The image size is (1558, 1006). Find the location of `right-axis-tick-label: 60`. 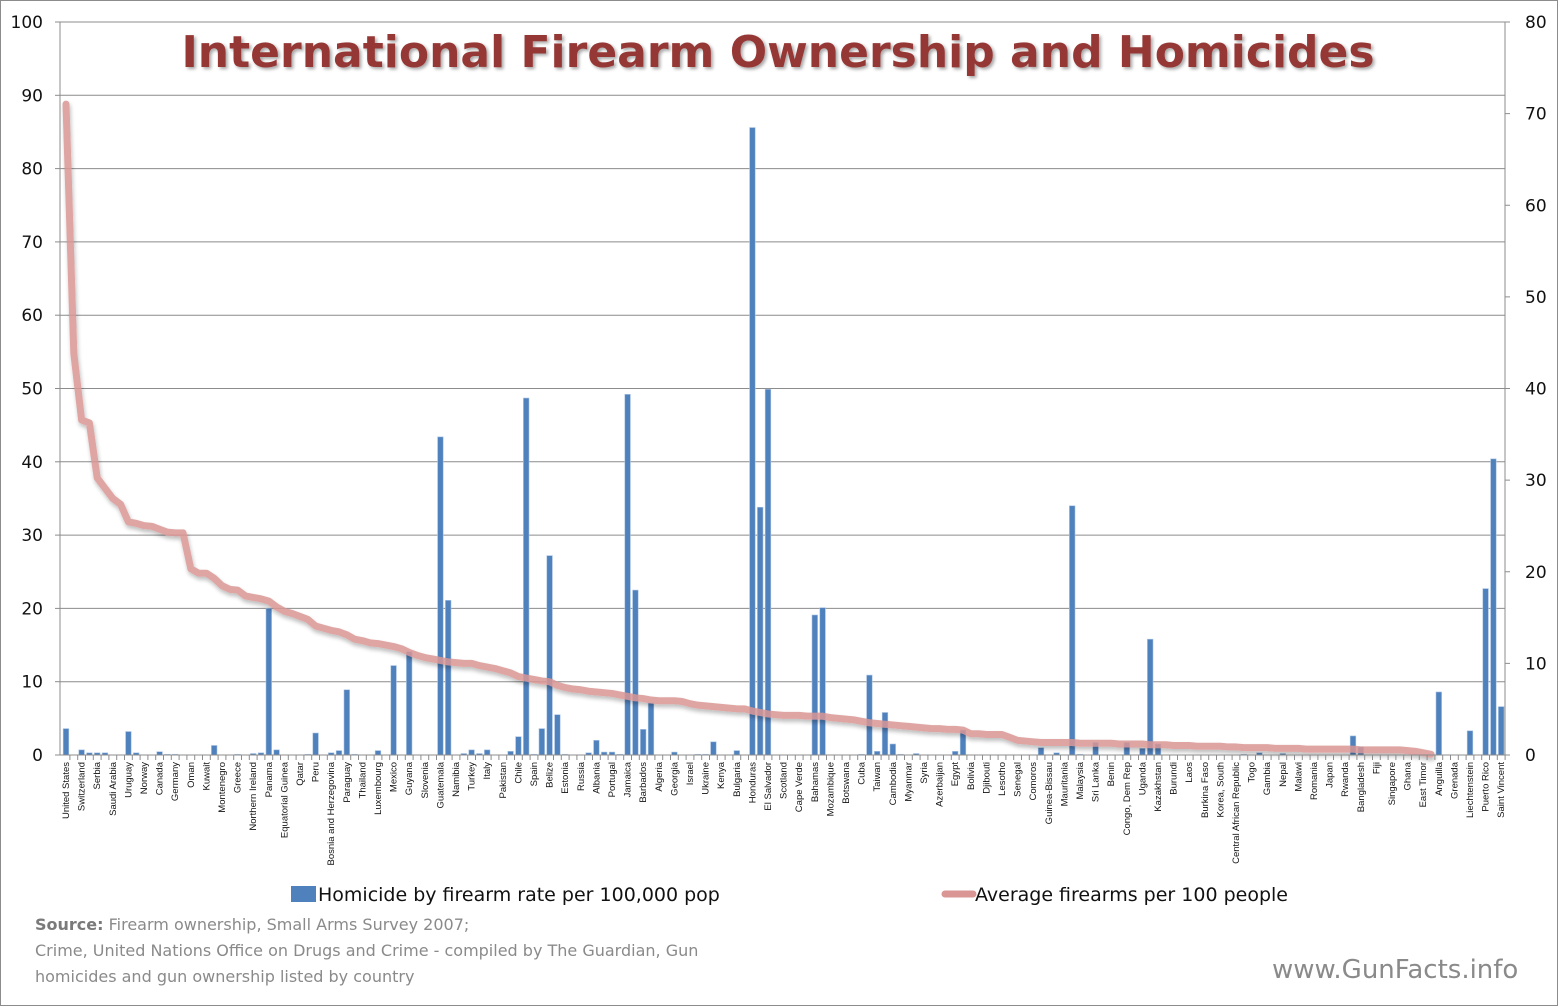

right-axis-tick-label: 60 is located at coordinates (1536, 206).